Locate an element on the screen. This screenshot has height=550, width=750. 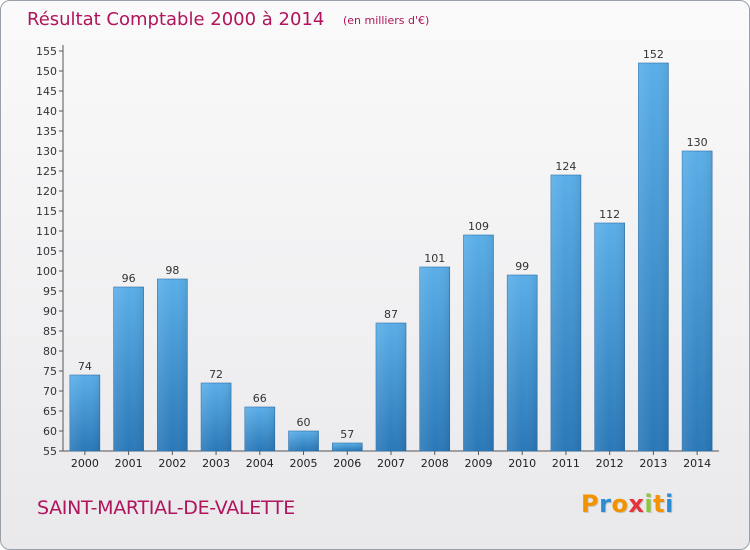
bar-value-label: 72 is located at coordinates (216, 374).